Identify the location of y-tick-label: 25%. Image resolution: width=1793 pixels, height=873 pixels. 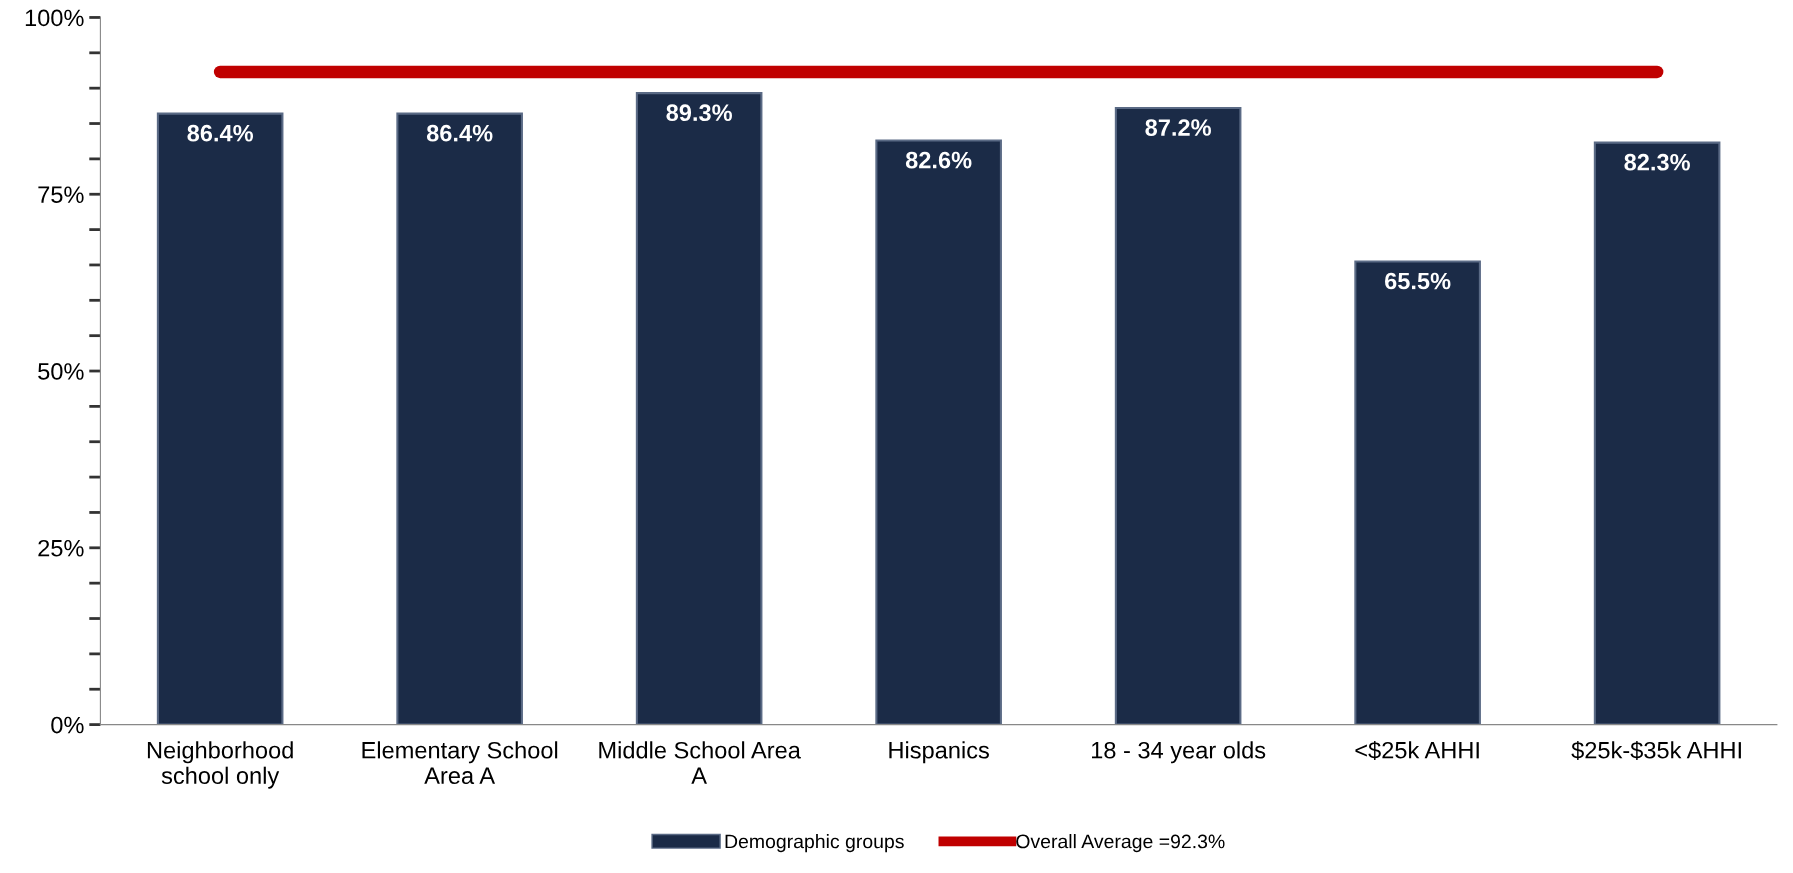
(61, 548).